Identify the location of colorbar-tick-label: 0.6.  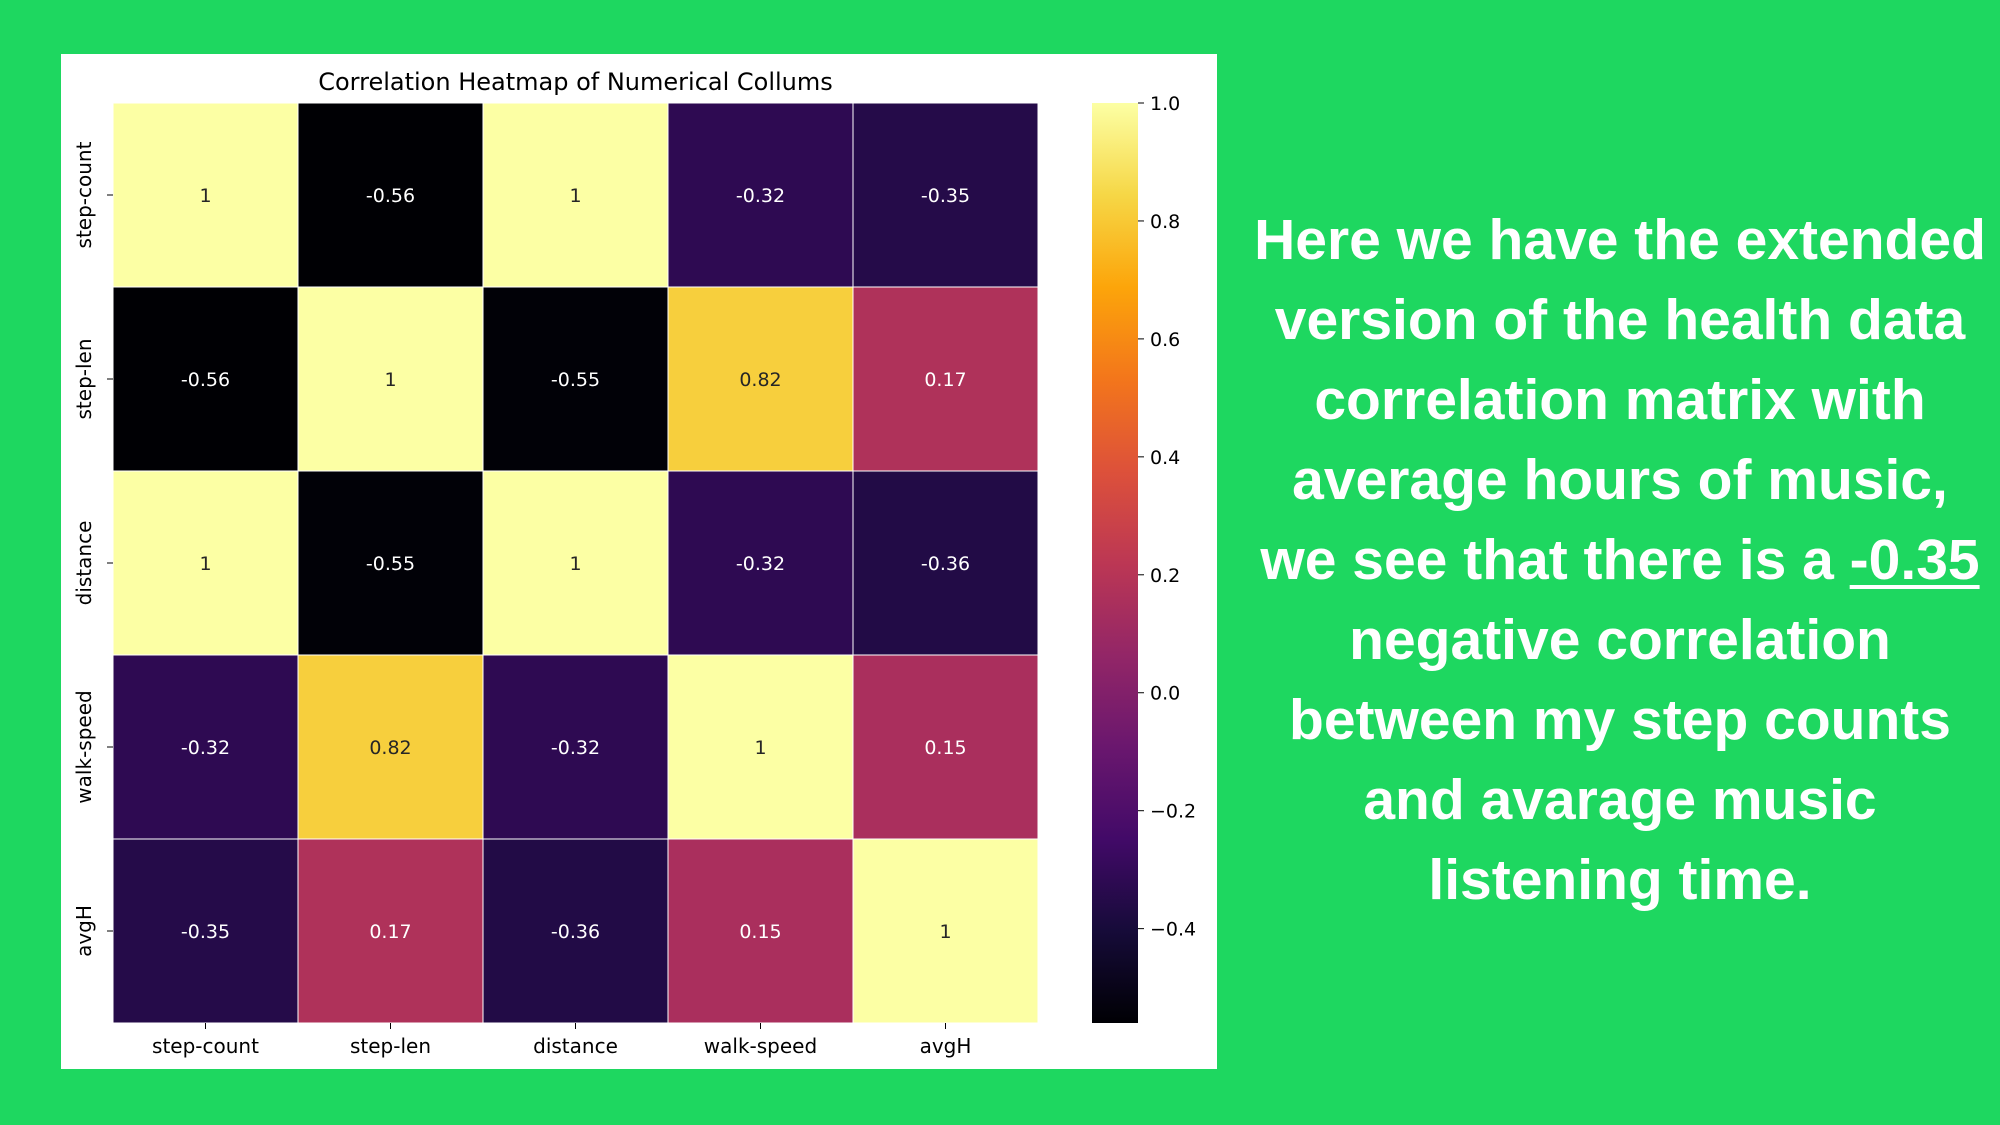
(1165, 340).